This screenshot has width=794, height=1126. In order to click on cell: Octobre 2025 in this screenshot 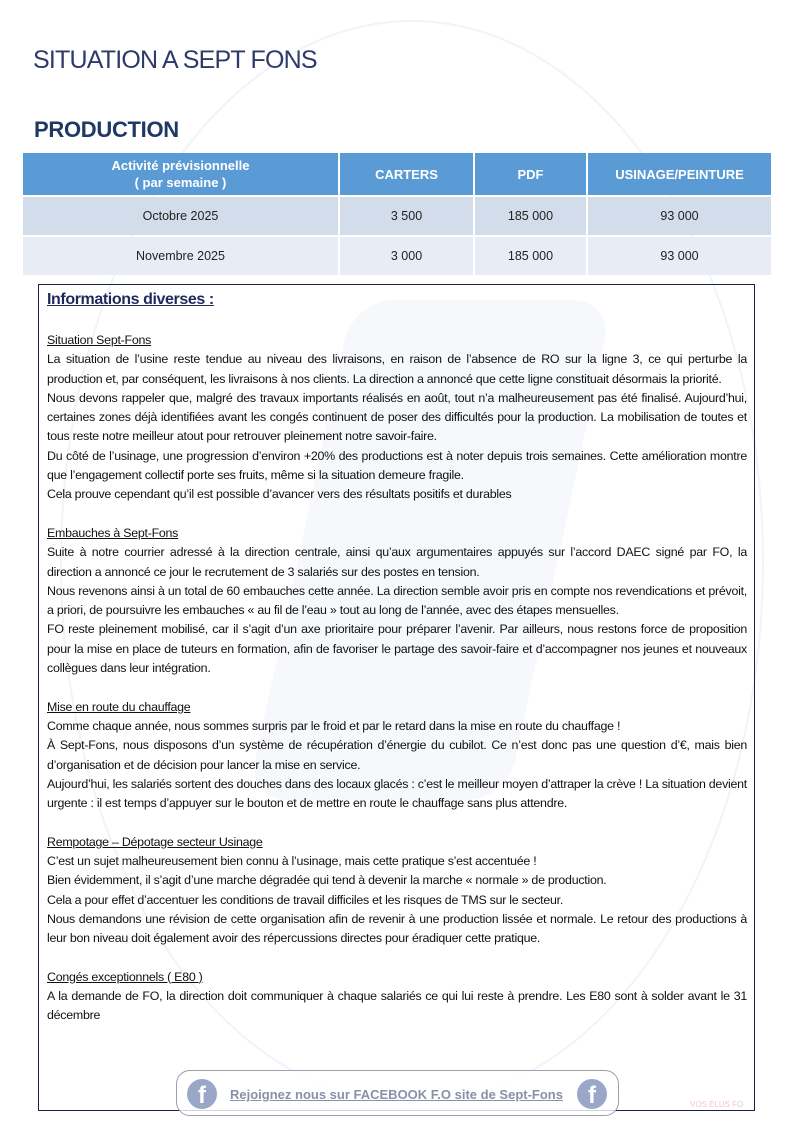, I will do `click(180, 216)`.